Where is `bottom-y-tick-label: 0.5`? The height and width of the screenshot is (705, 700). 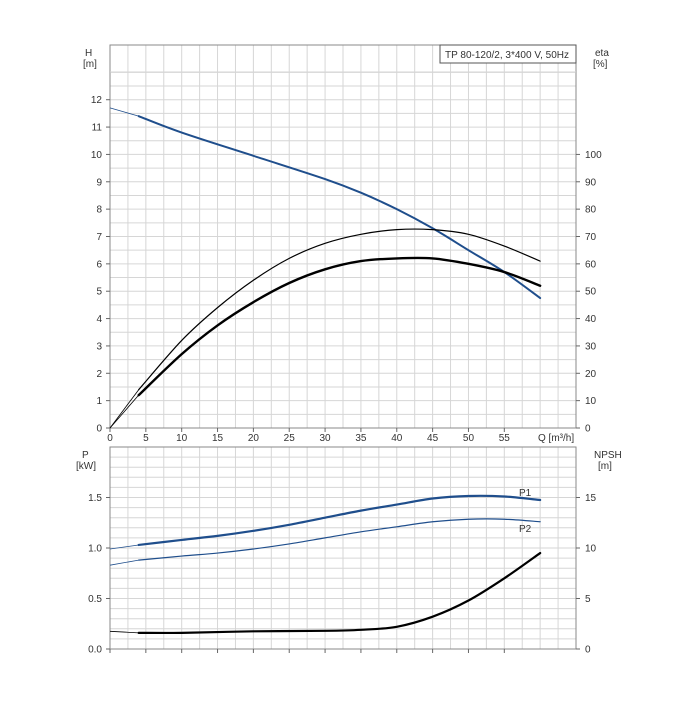 bottom-y-tick-label: 0.5 is located at coordinates (95, 599).